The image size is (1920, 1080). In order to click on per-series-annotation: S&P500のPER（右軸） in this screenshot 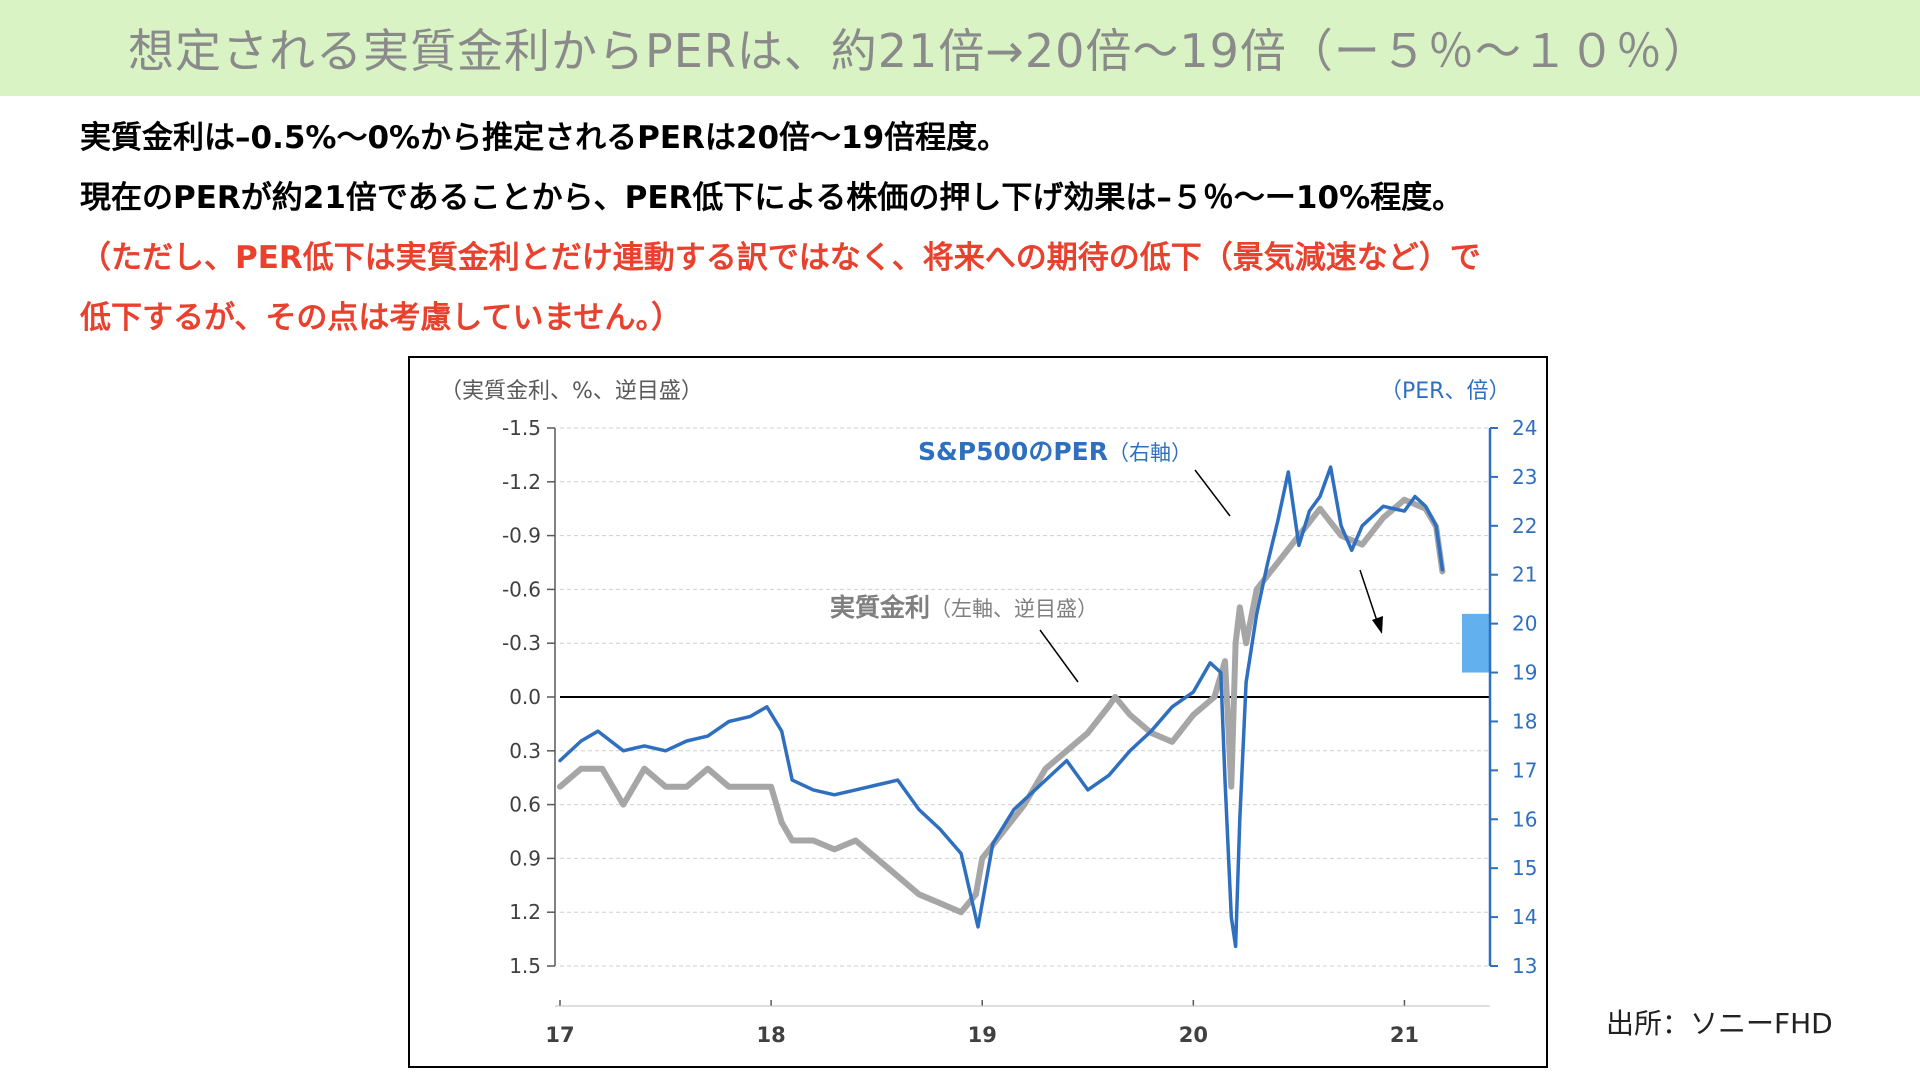, I will do `click(1055, 451)`.